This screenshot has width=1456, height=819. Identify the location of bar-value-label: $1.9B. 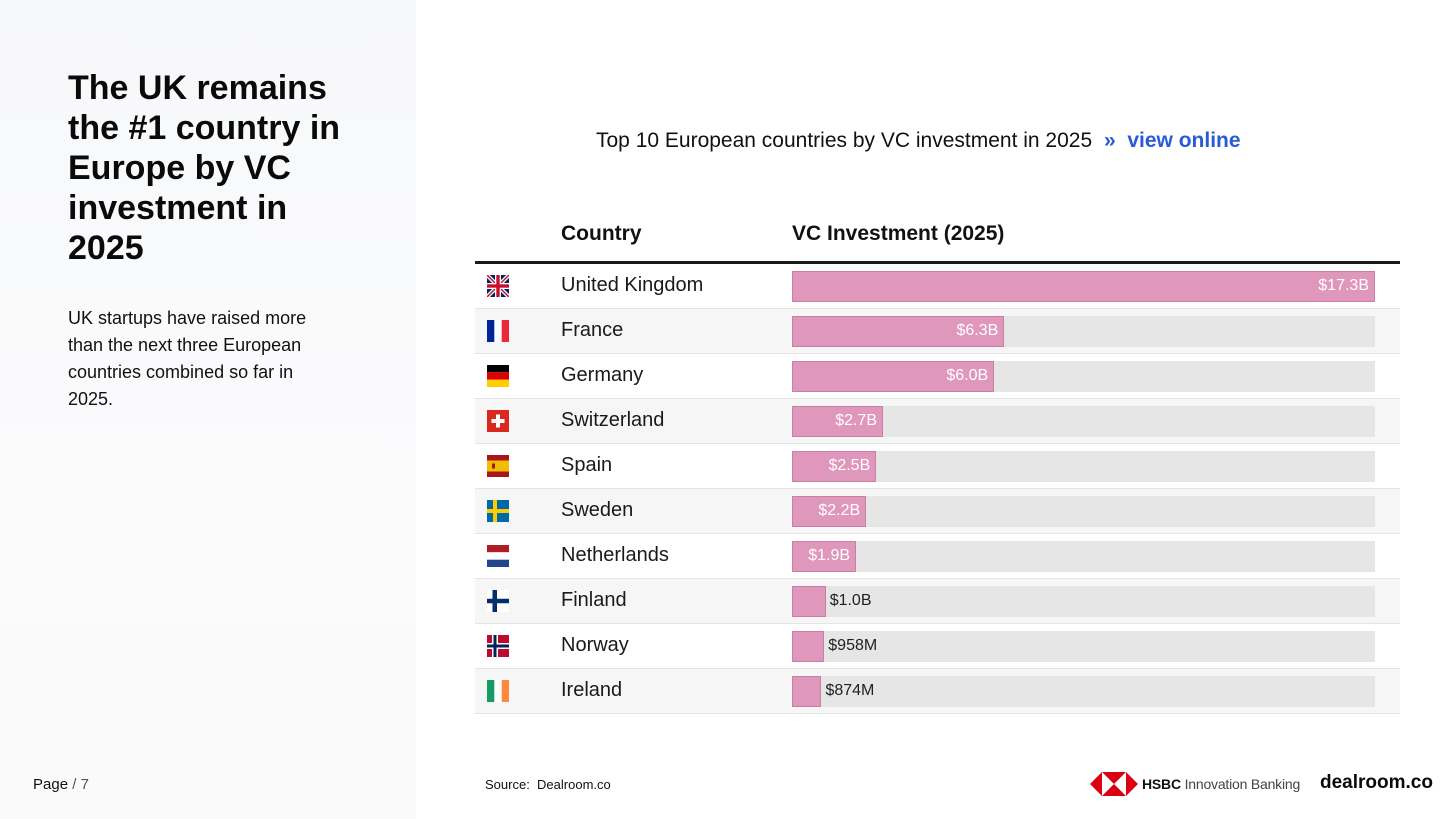
(829, 555).